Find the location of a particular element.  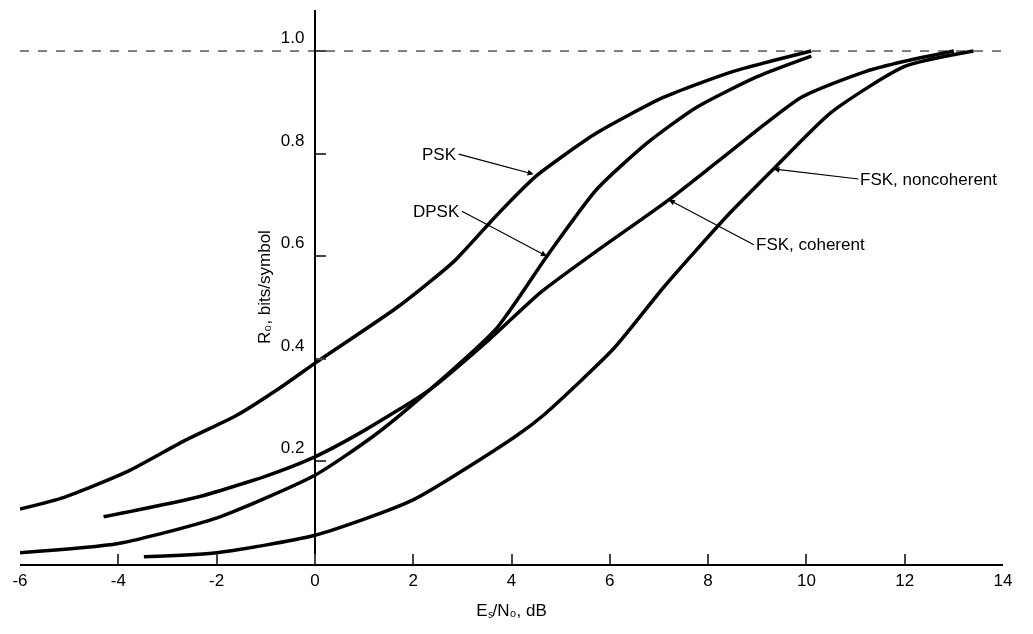

x-tick-label: 2 is located at coordinates (413, 581).